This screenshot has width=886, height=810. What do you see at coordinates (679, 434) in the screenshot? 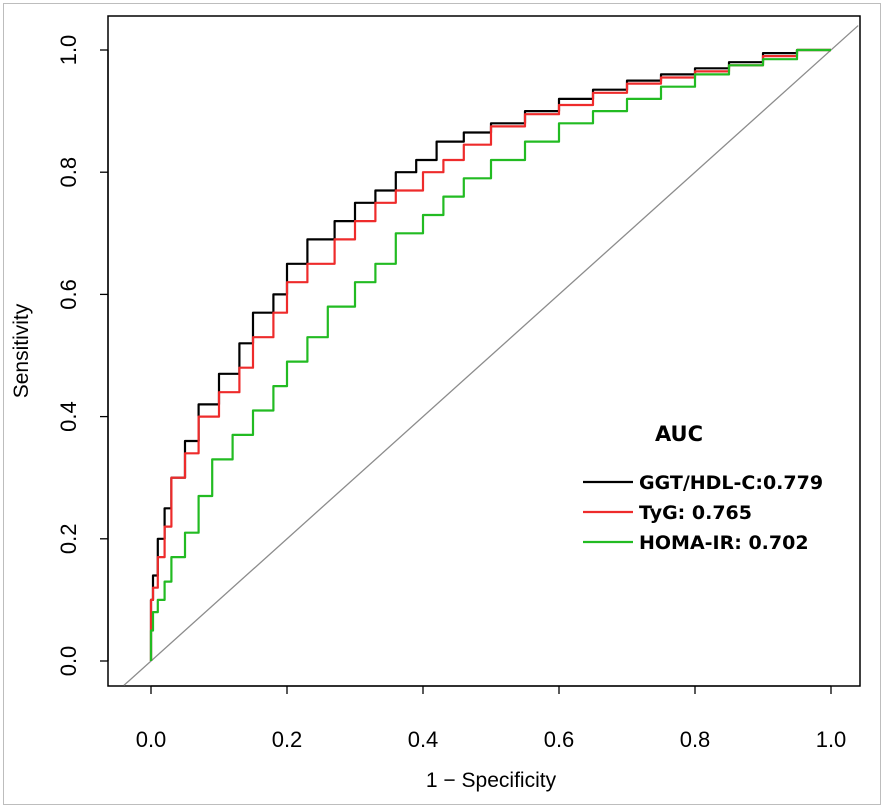
I see `legend-title: AUC` at bounding box center [679, 434].